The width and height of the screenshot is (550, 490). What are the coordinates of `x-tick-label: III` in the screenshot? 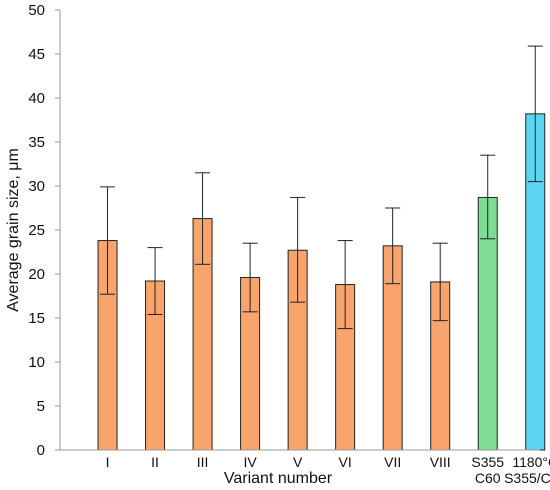 It's located at (203, 462).